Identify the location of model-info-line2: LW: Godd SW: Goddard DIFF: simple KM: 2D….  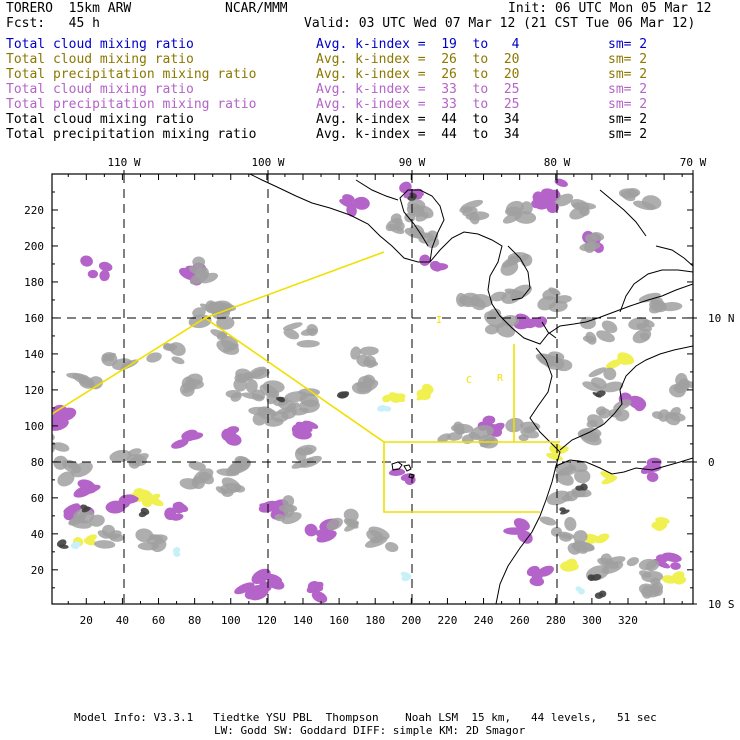
(370, 730).